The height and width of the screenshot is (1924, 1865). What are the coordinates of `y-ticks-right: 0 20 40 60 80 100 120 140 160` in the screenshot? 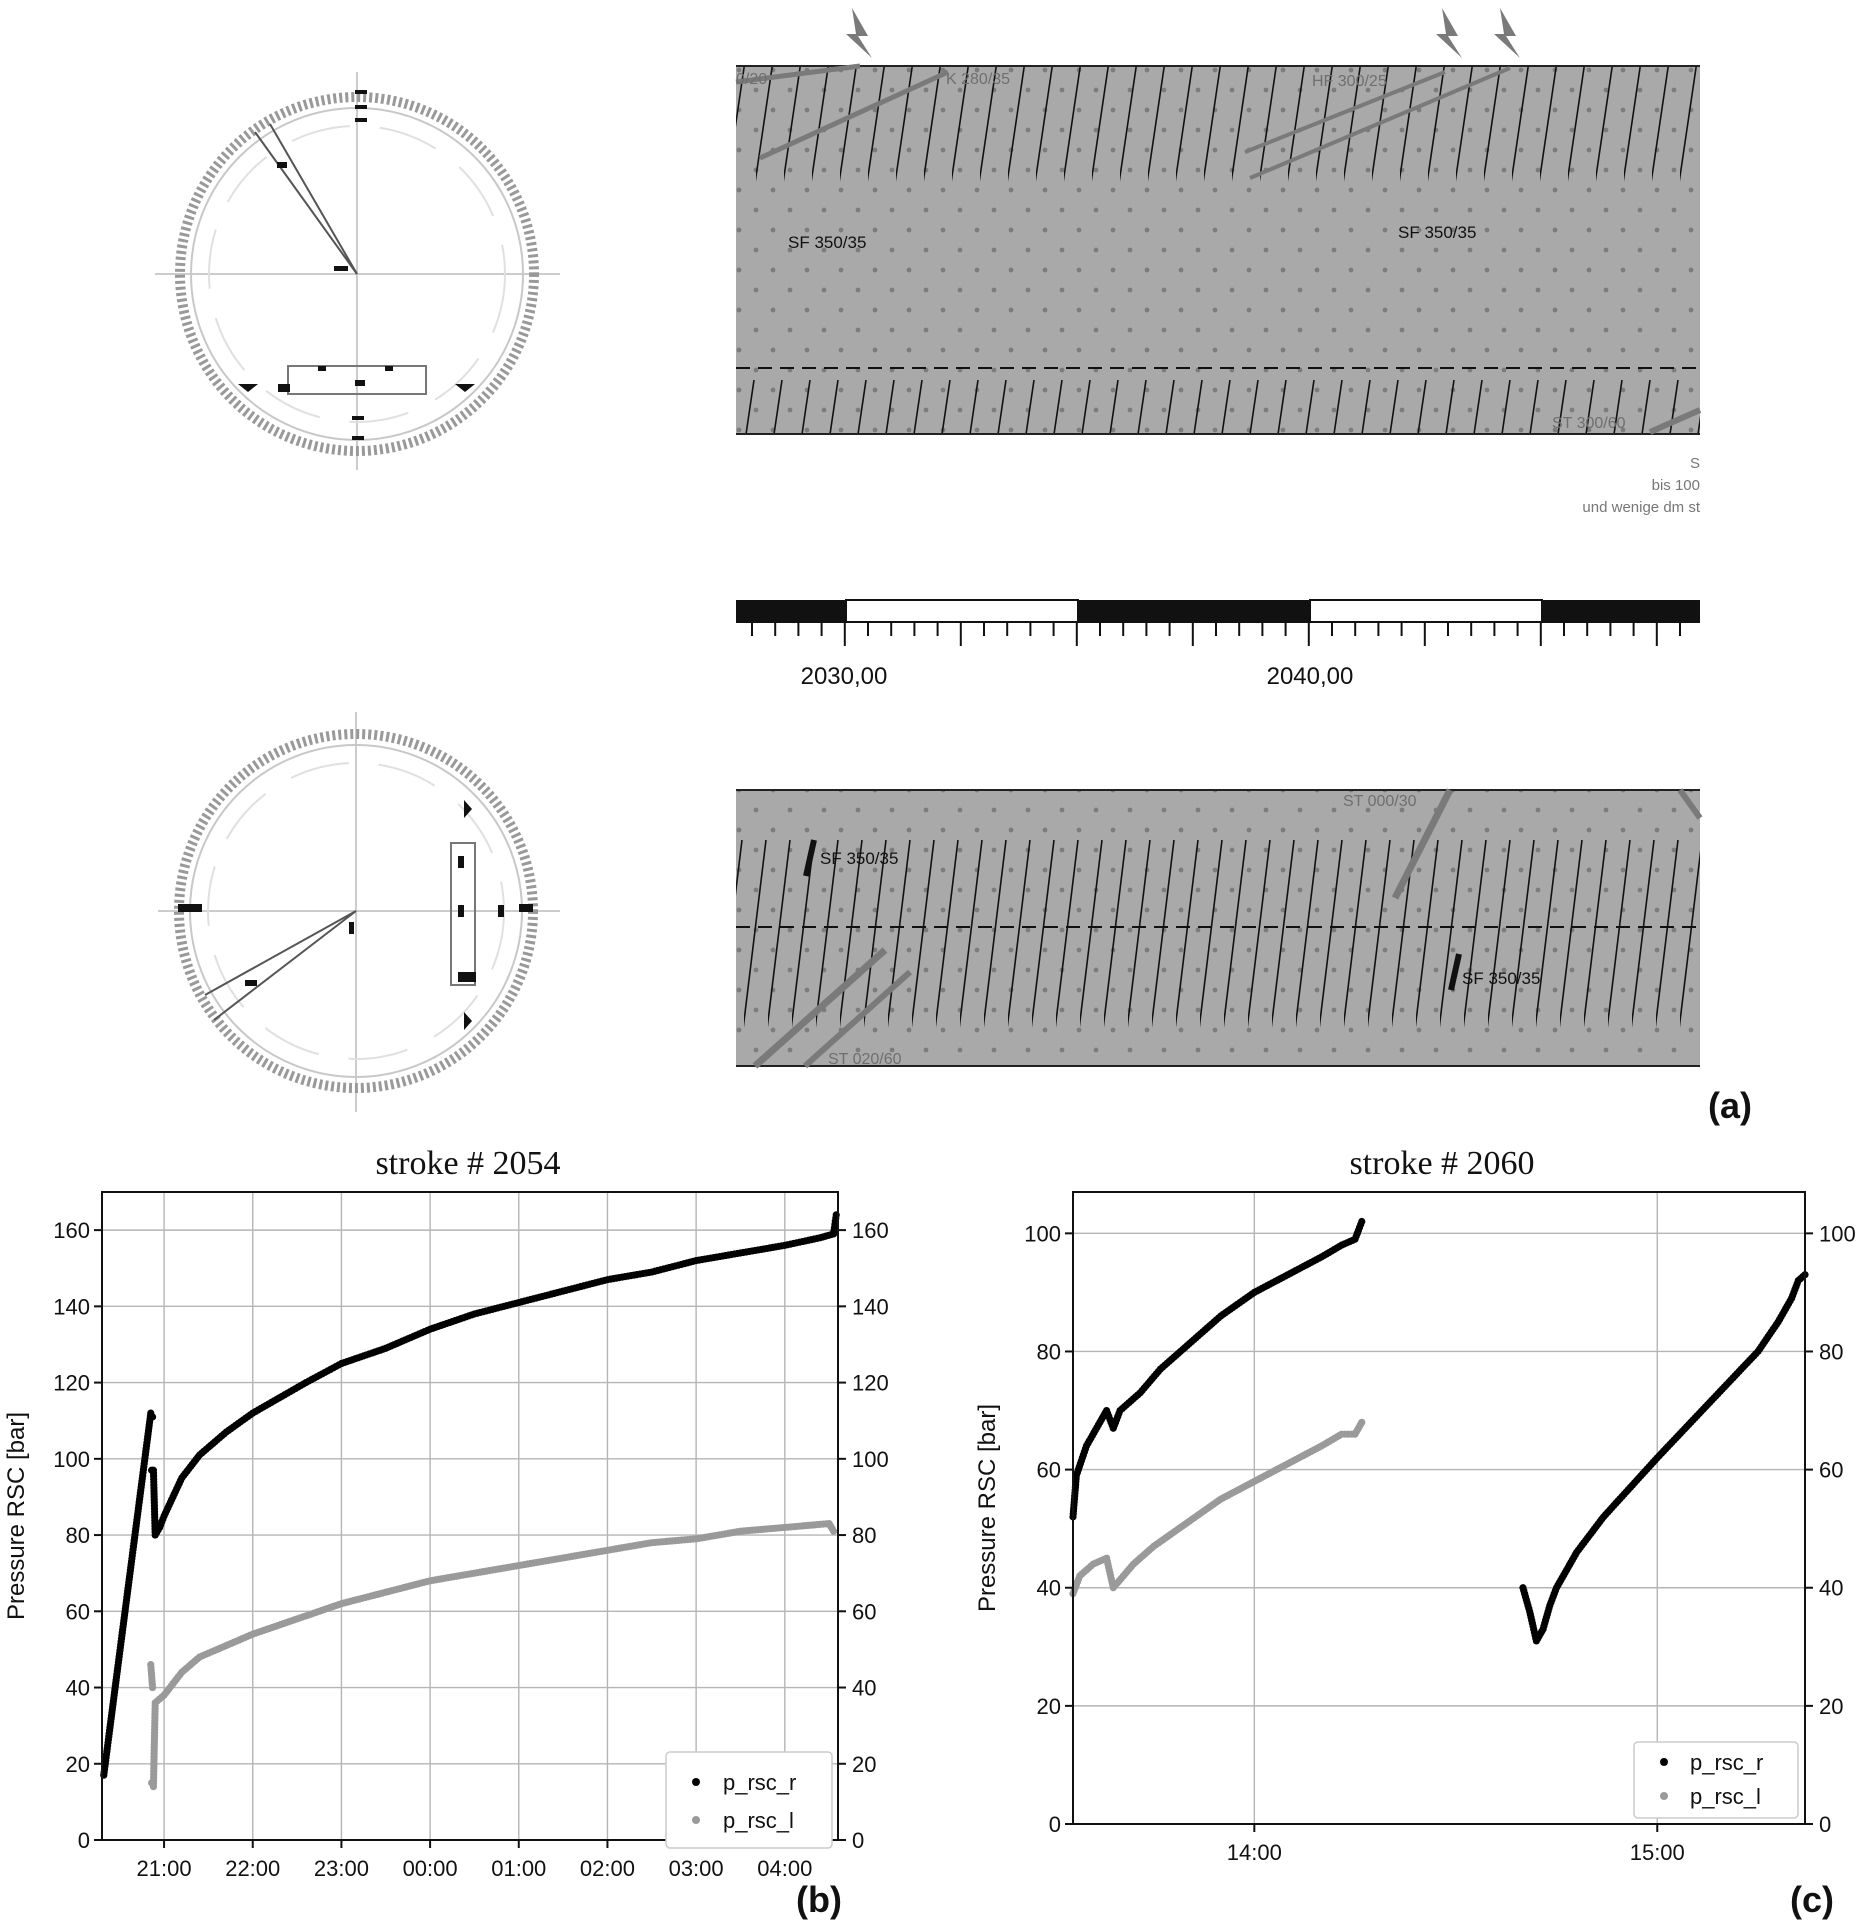 It's located at (863, 1535).